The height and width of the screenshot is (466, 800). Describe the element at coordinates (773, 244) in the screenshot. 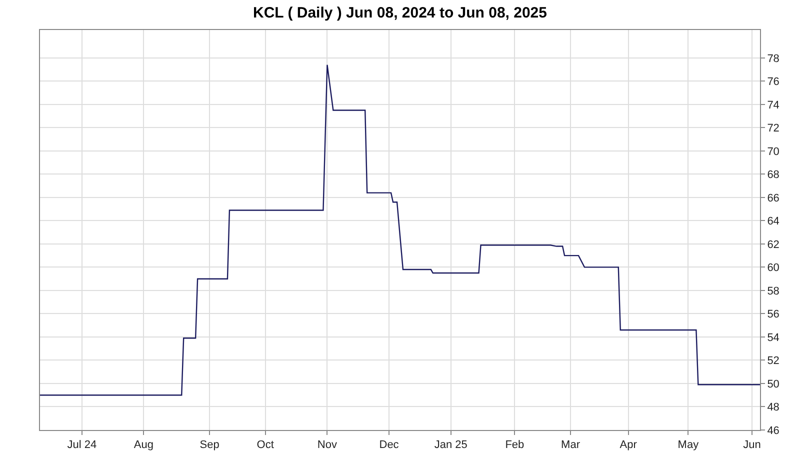

I see `y-tick-label: 62` at that location.